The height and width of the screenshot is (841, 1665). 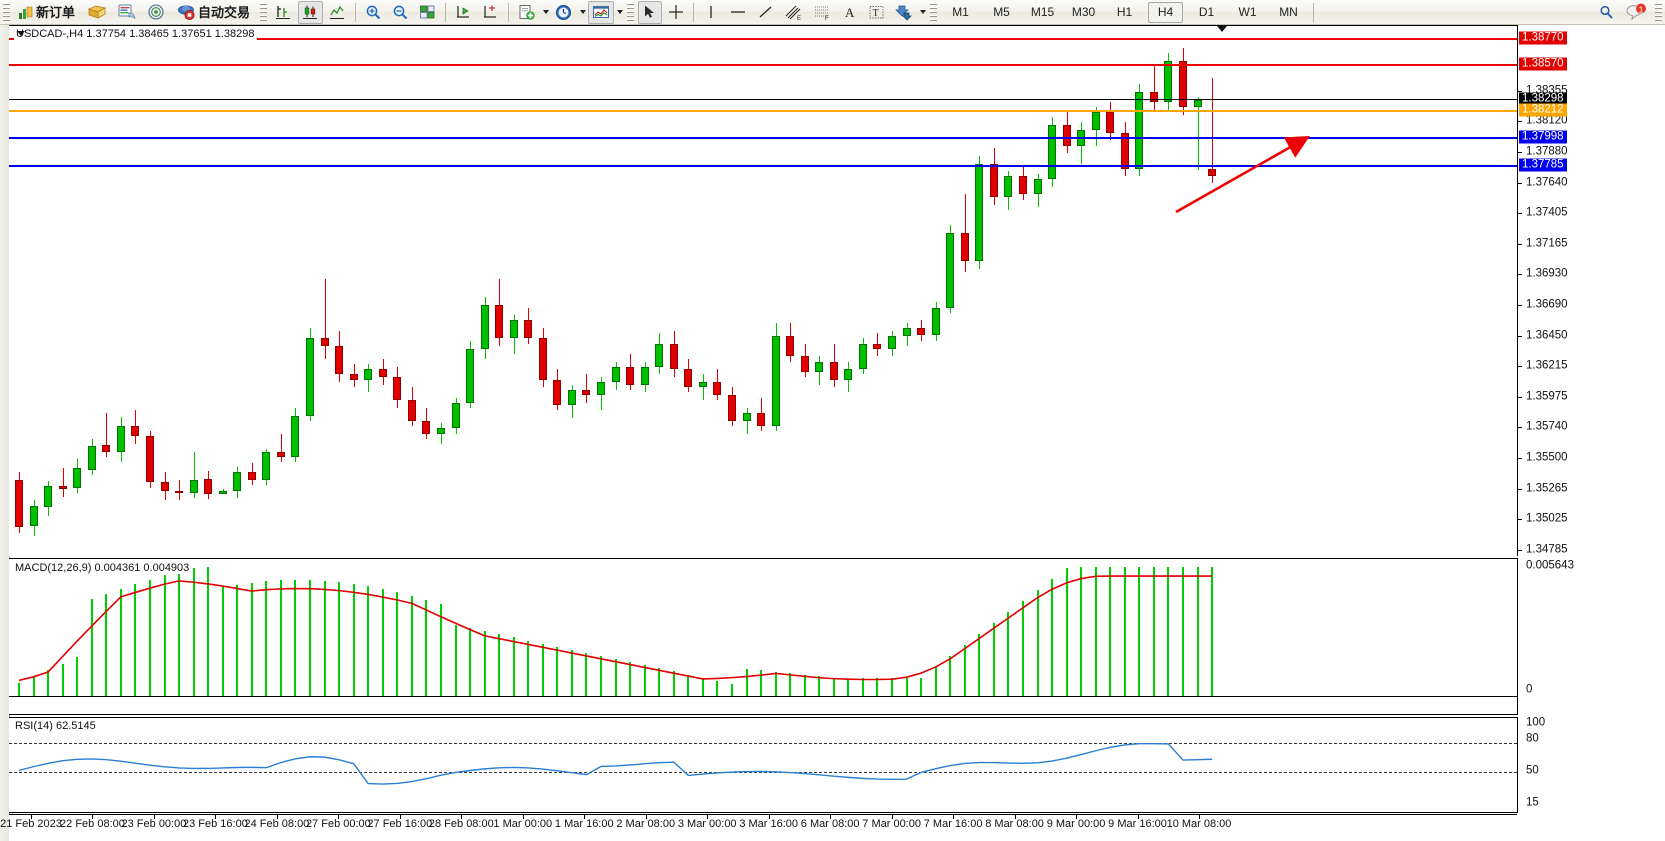 What do you see at coordinates (793, 12) in the screenshot?
I see `equidistant-channel-tool-button: E` at bounding box center [793, 12].